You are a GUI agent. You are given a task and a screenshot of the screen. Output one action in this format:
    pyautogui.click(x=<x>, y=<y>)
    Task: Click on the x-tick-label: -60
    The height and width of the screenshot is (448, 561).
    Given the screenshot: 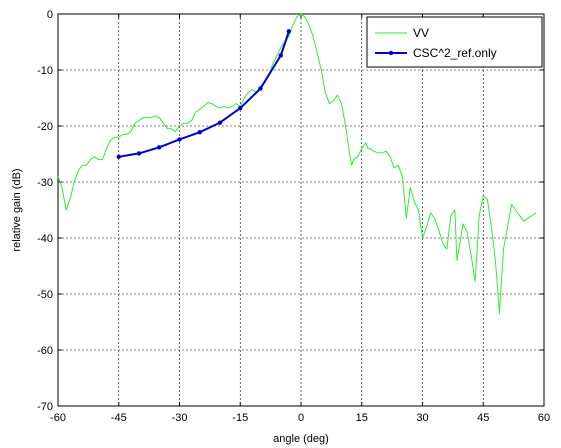 What is the action you would take?
    pyautogui.click(x=58, y=418)
    